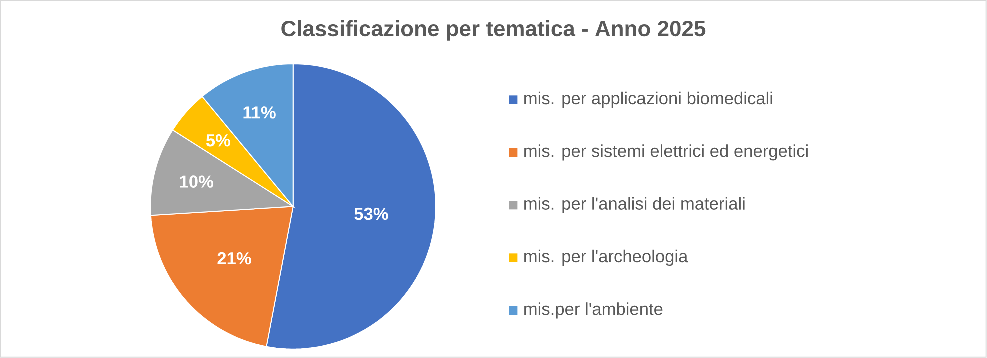 The width and height of the screenshot is (987, 358). I want to click on data-label: 21%, so click(235, 258).